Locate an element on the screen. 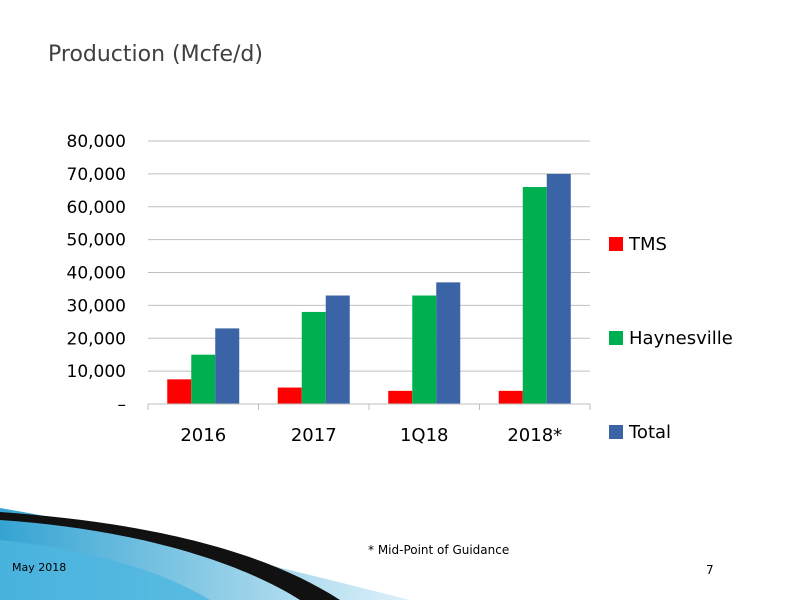 The height and width of the screenshot is (600, 800). x-axis is located at coordinates (369, 406).